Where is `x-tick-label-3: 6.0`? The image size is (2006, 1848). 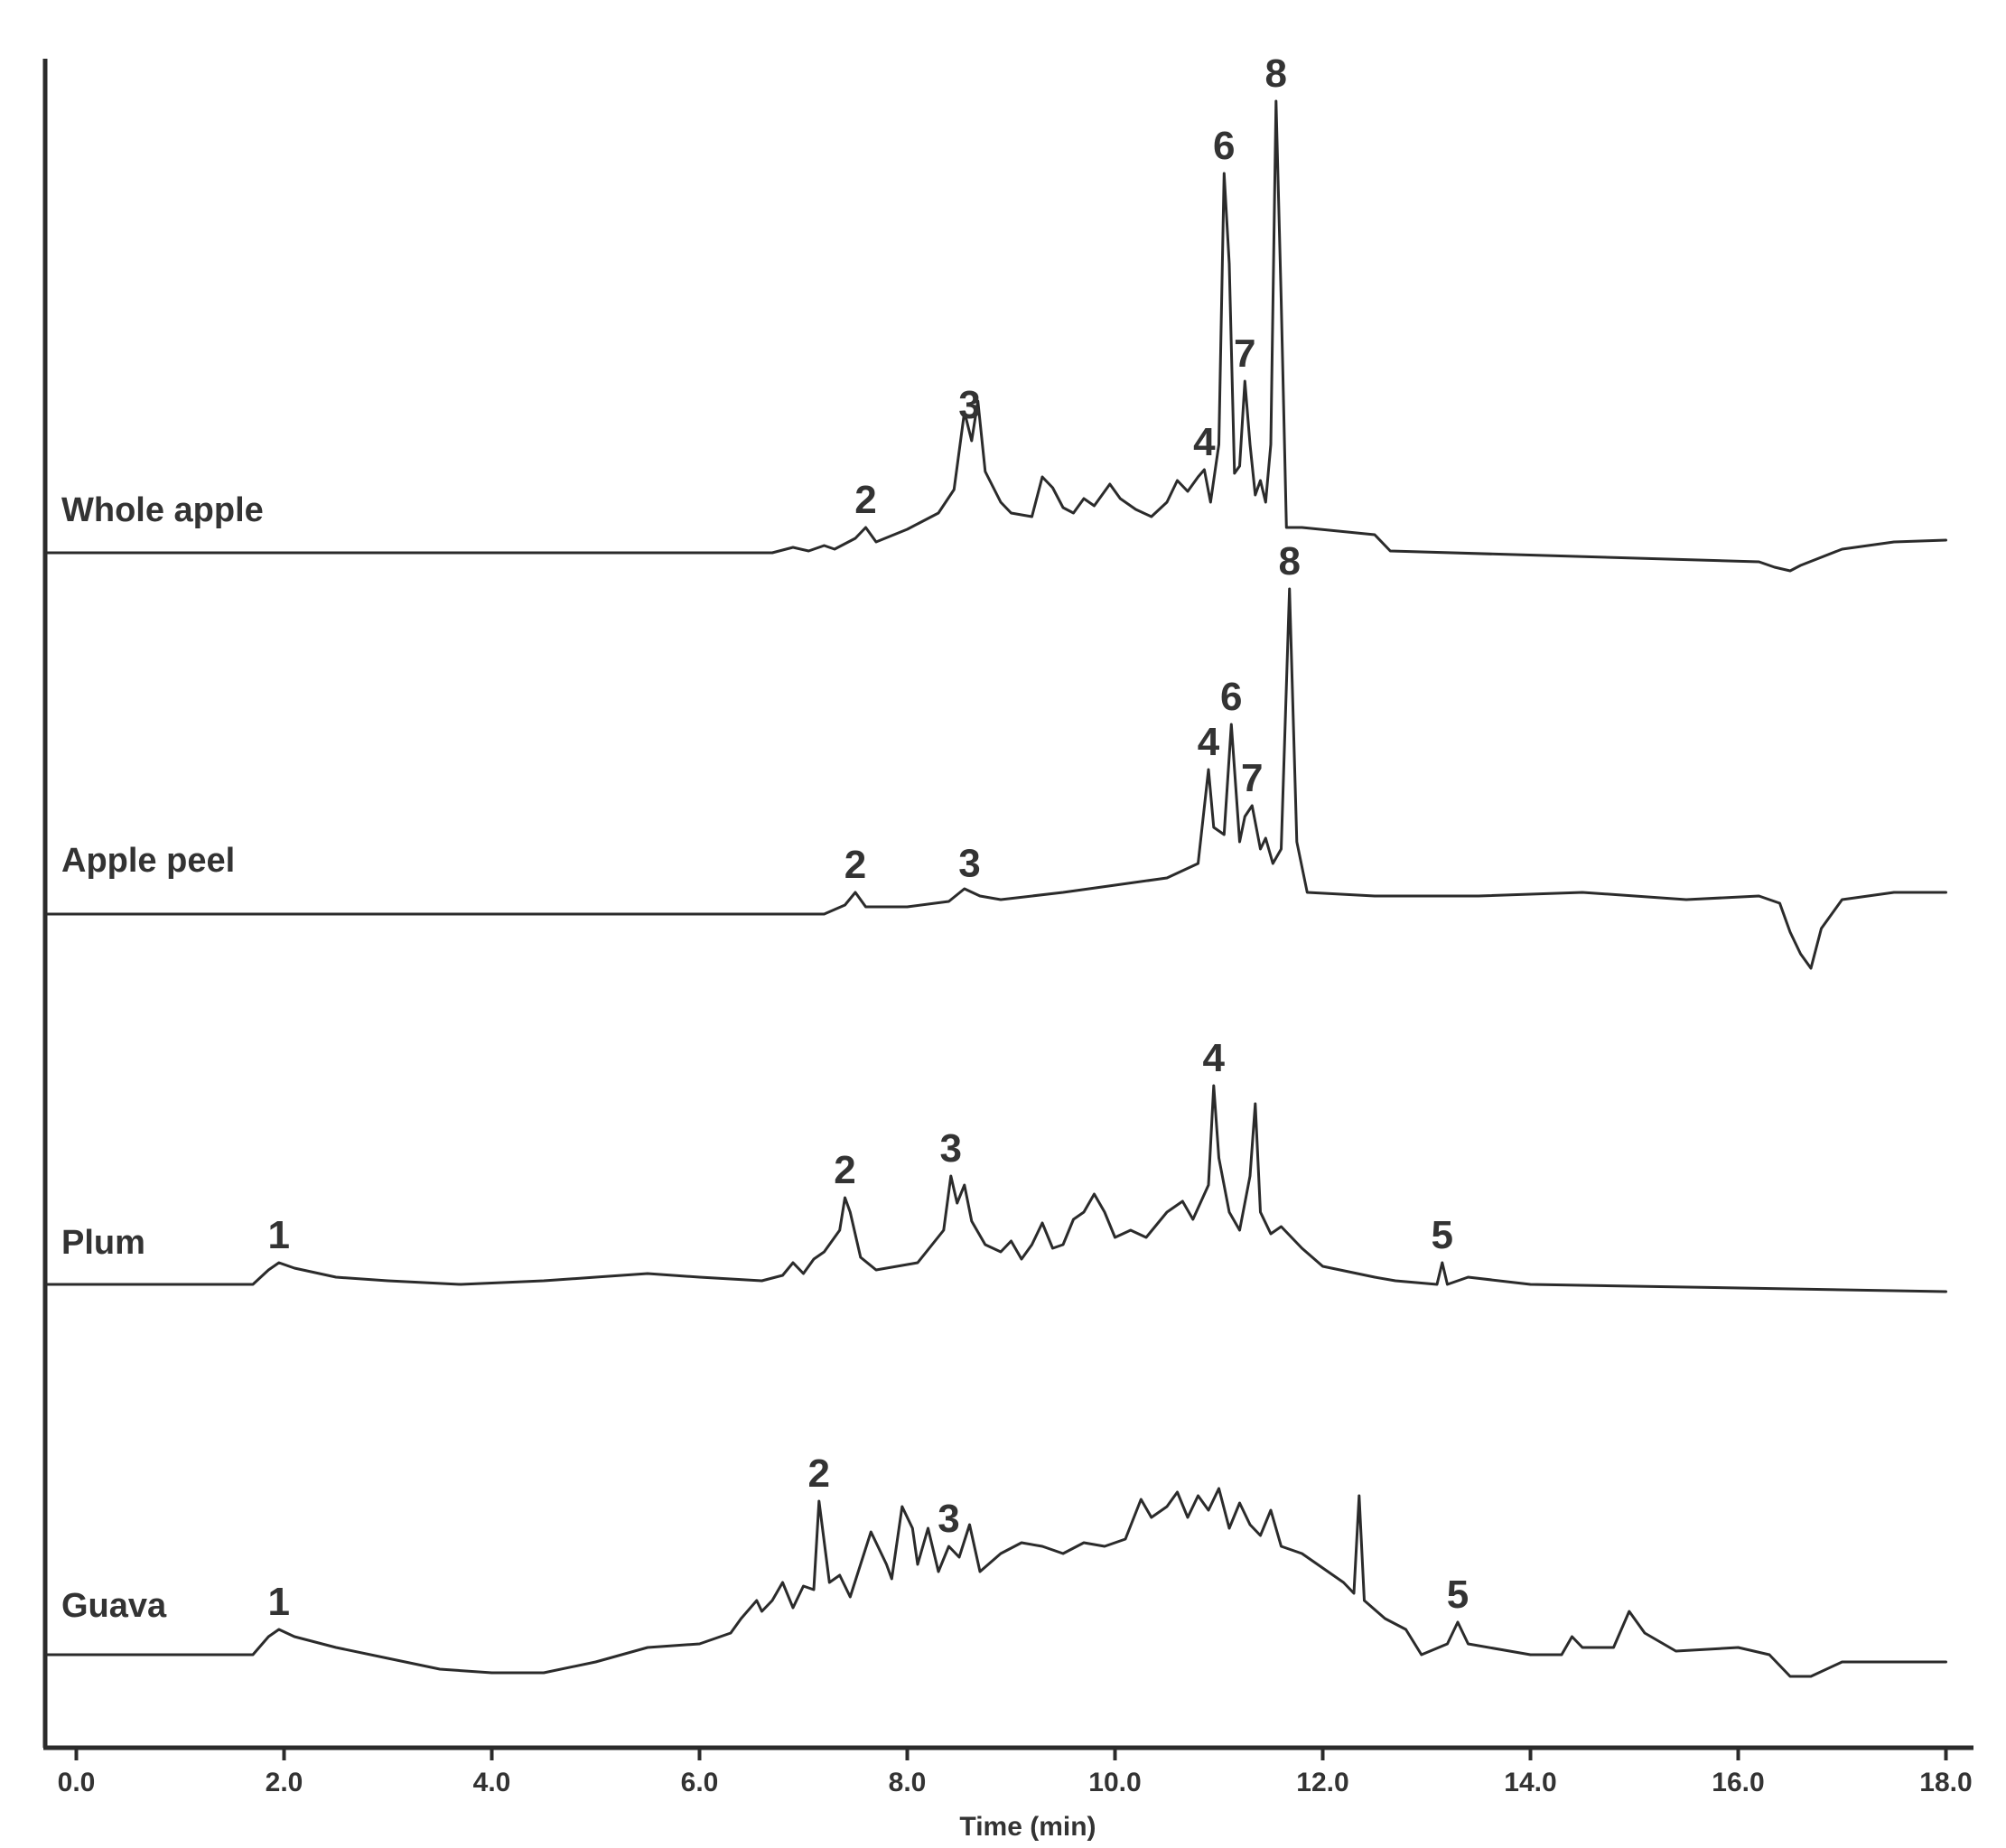
x-tick-label-3: 6.0 is located at coordinates (700, 1782).